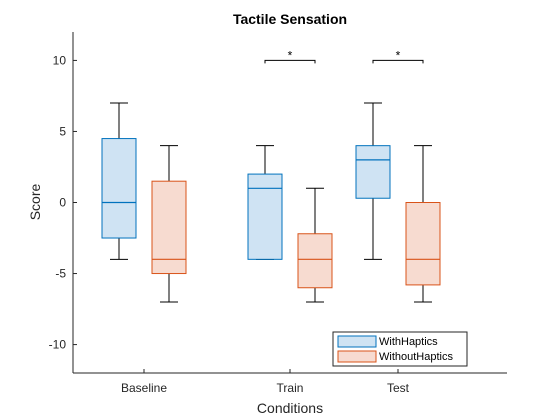 This screenshot has height=420, width=560. What do you see at coordinates (58, 345) in the screenshot?
I see `y-tick-label: -10` at bounding box center [58, 345].